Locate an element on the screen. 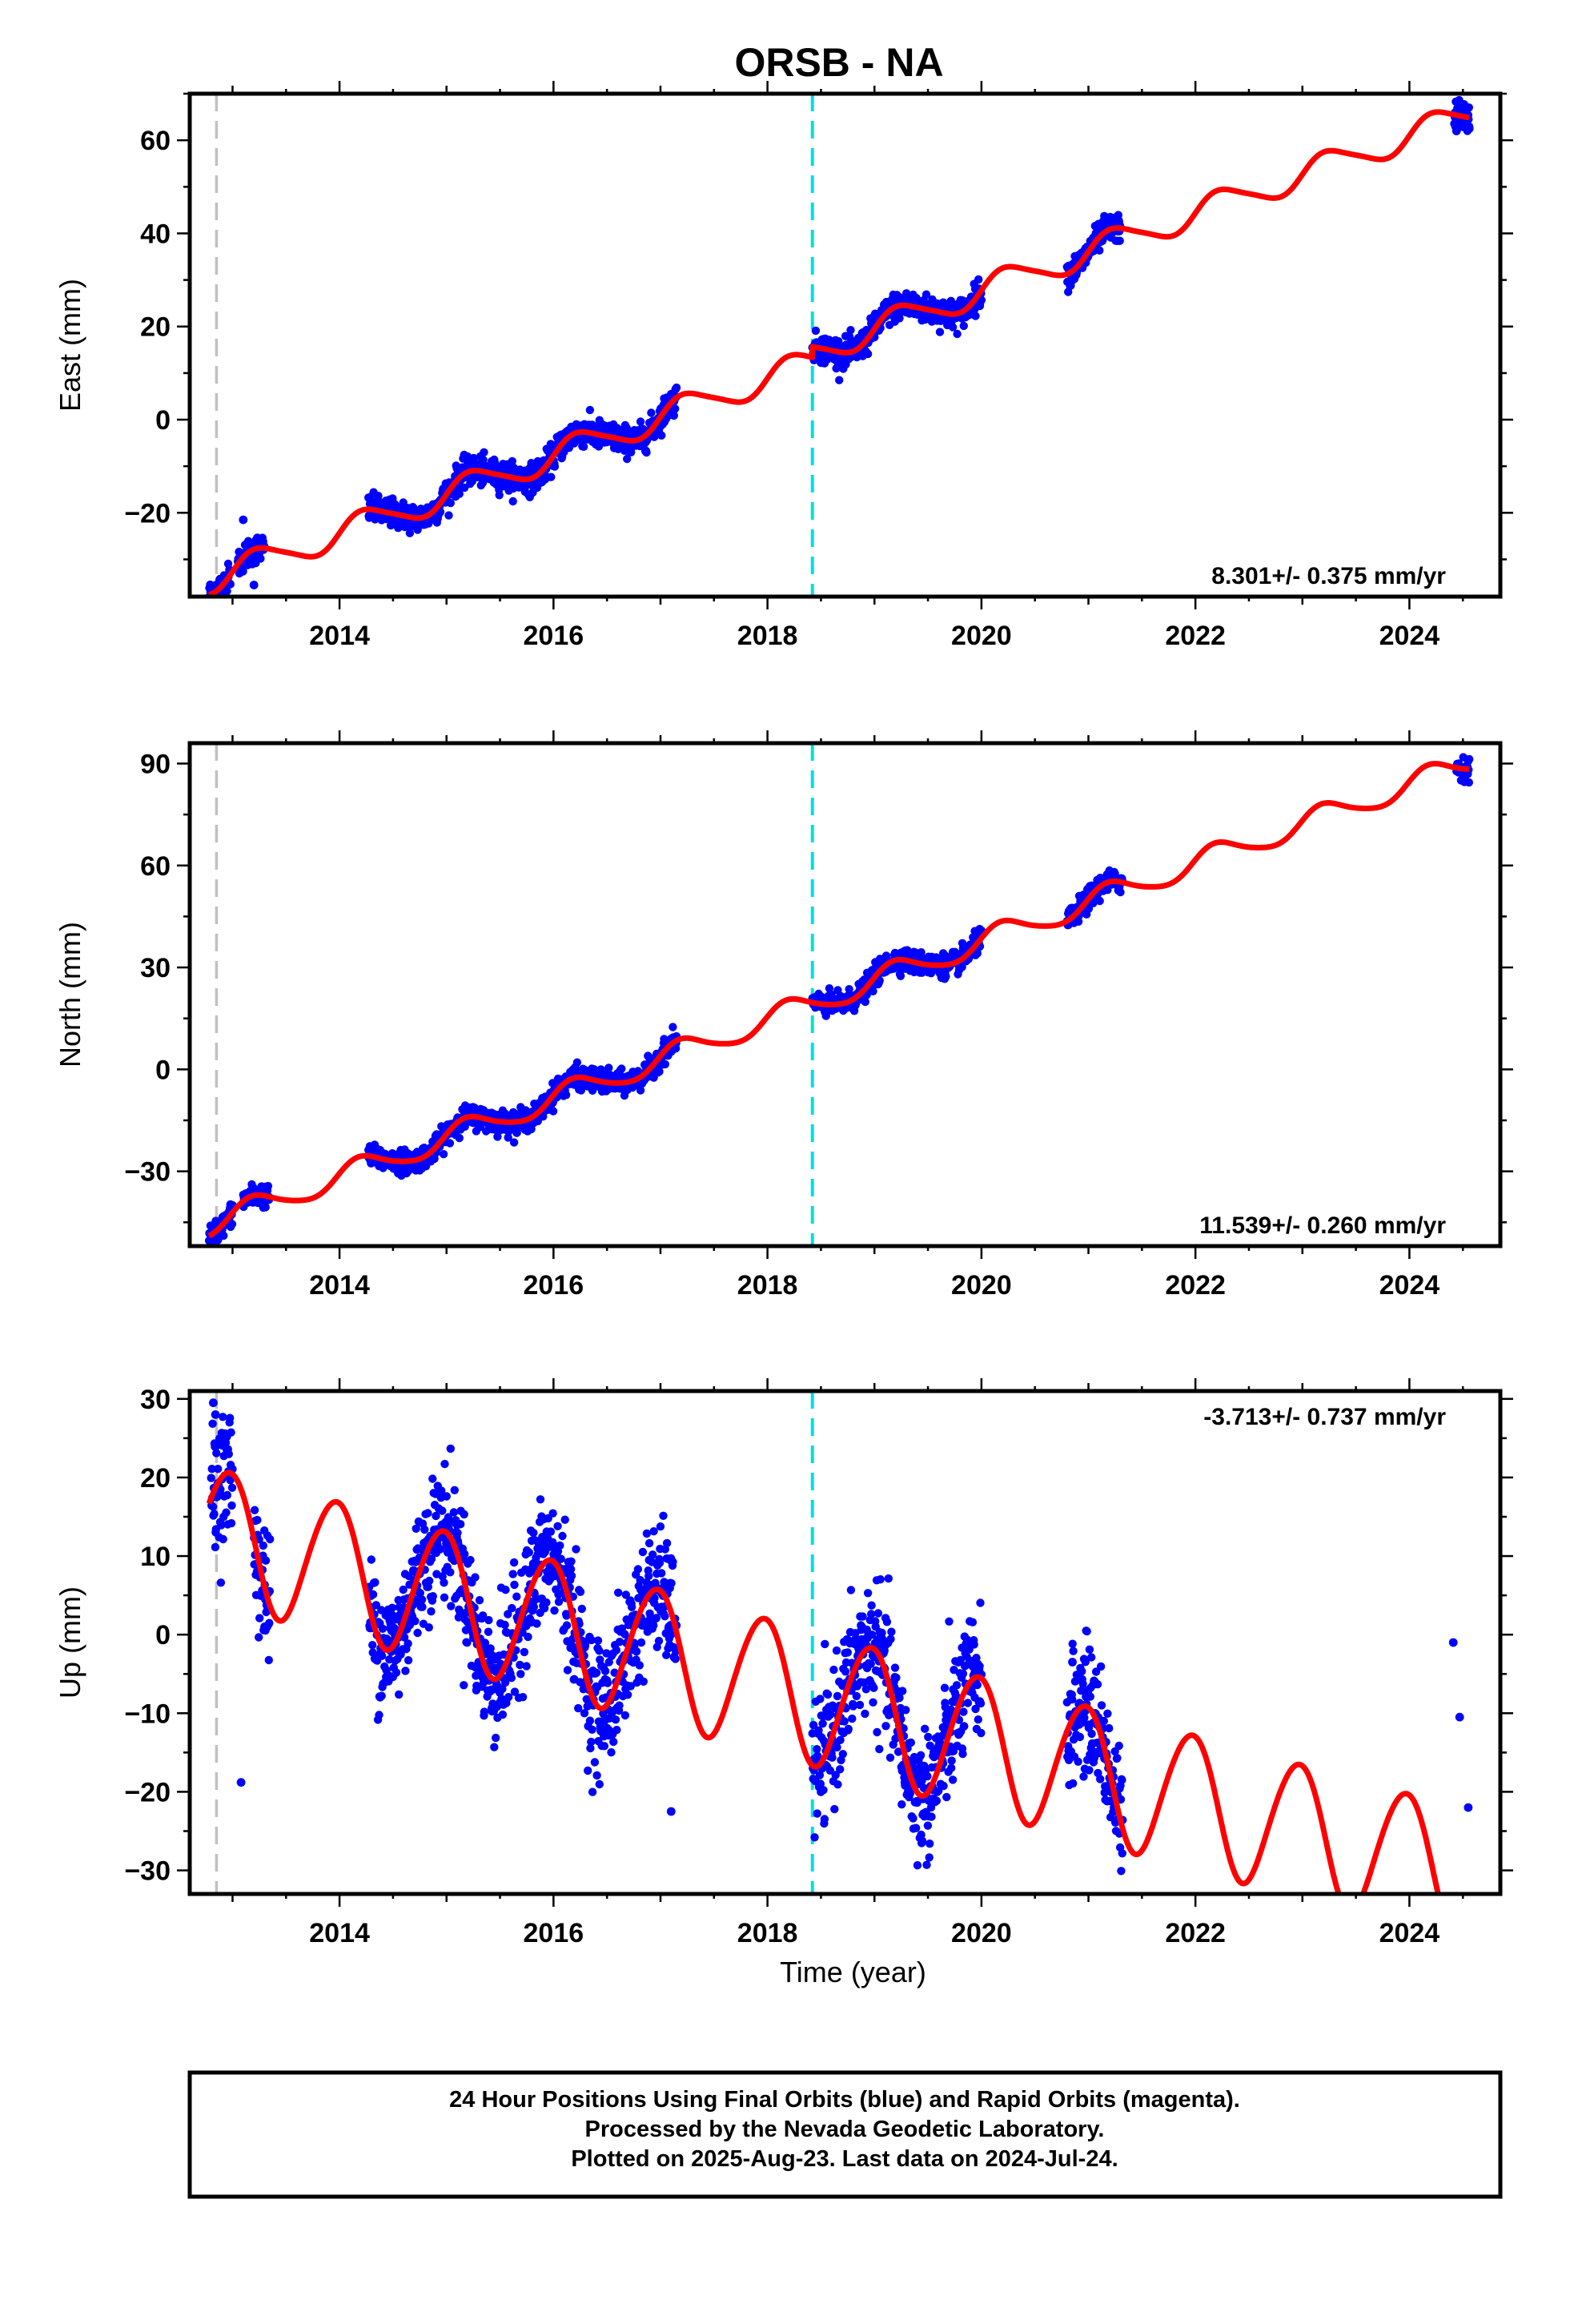 This screenshot has height=2324, width=1582. y-tick-label: 0 is located at coordinates (163, 420).